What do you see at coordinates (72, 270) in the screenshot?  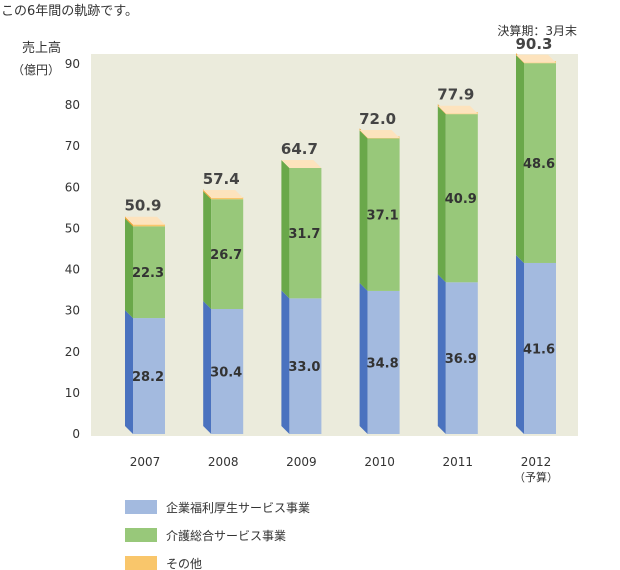 I see `y-tick-label: 40` at bounding box center [72, 270].